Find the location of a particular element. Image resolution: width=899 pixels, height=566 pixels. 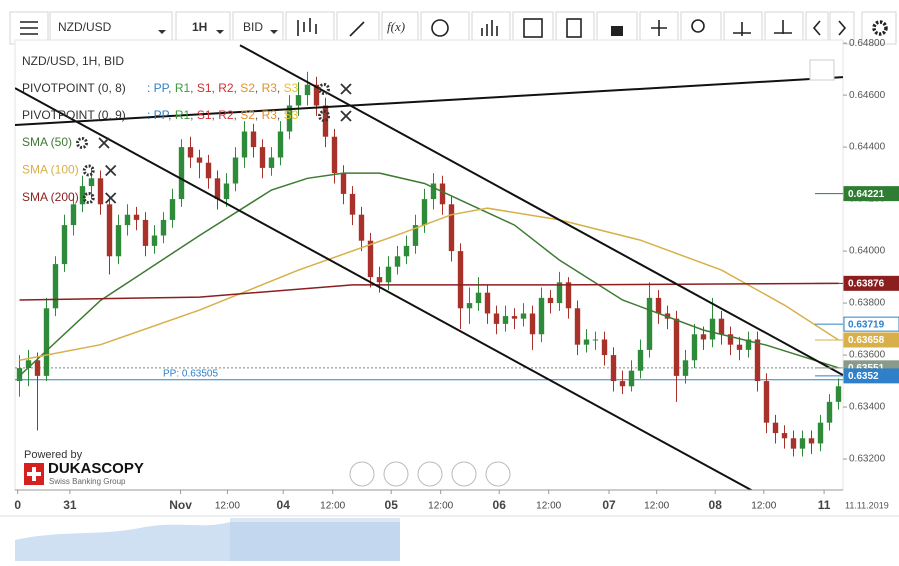

toolbar: NZD/USD 1H BID f(x) is located at coordinates (453, 28).